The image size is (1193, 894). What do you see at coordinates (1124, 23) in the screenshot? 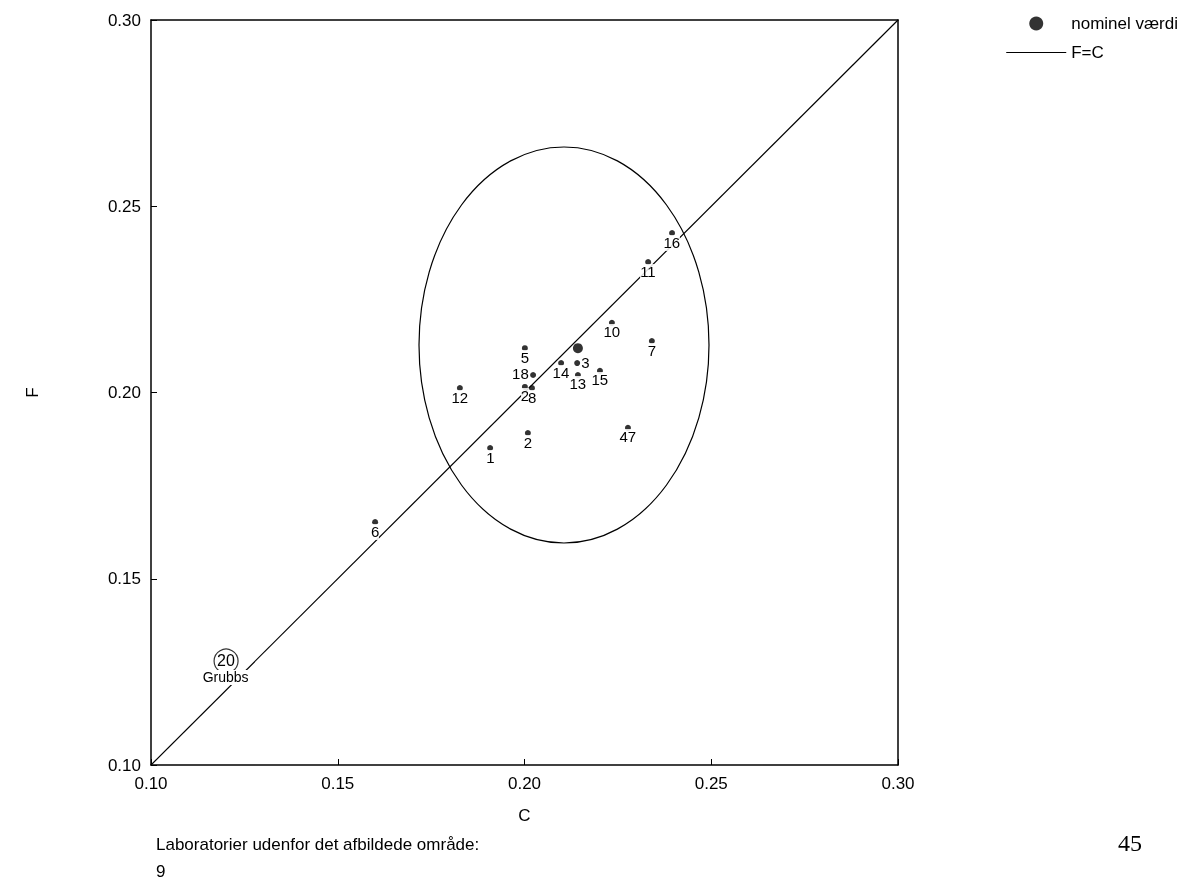
I see `legend-label: nominel værdi` at bounding box center [1124, 23].